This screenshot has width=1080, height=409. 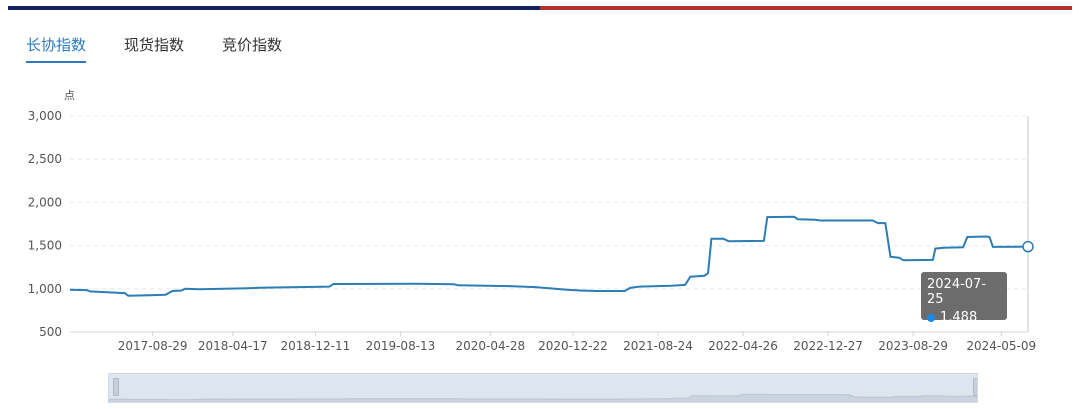 What do you see at coordinates (401, 346) in the screenshot?
I see `x-tick-label: 2019-08-13` at bounding box center [401, 346].